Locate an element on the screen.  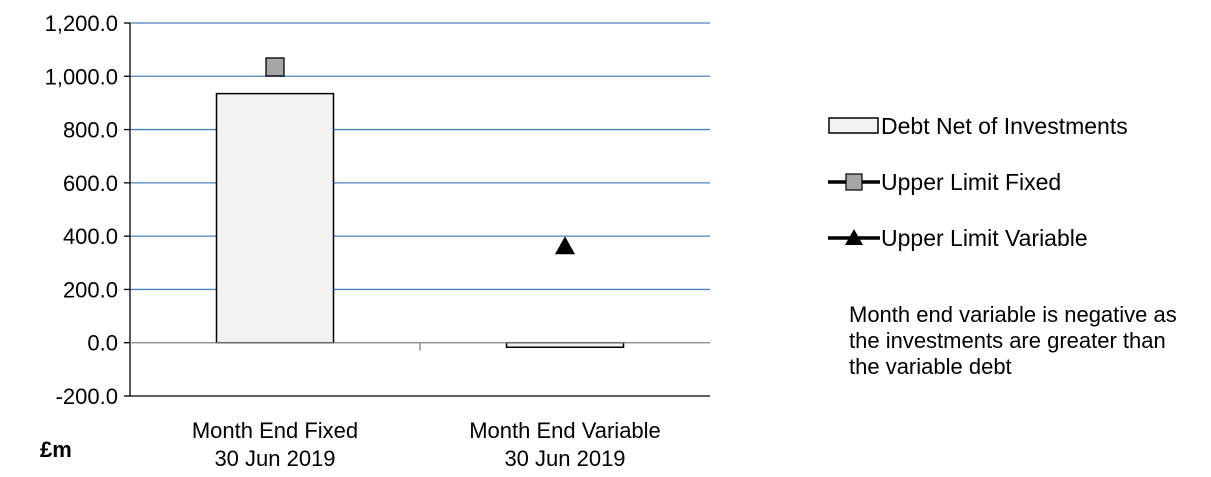
legend-bar-swatch is located at coordinates (853, 125).